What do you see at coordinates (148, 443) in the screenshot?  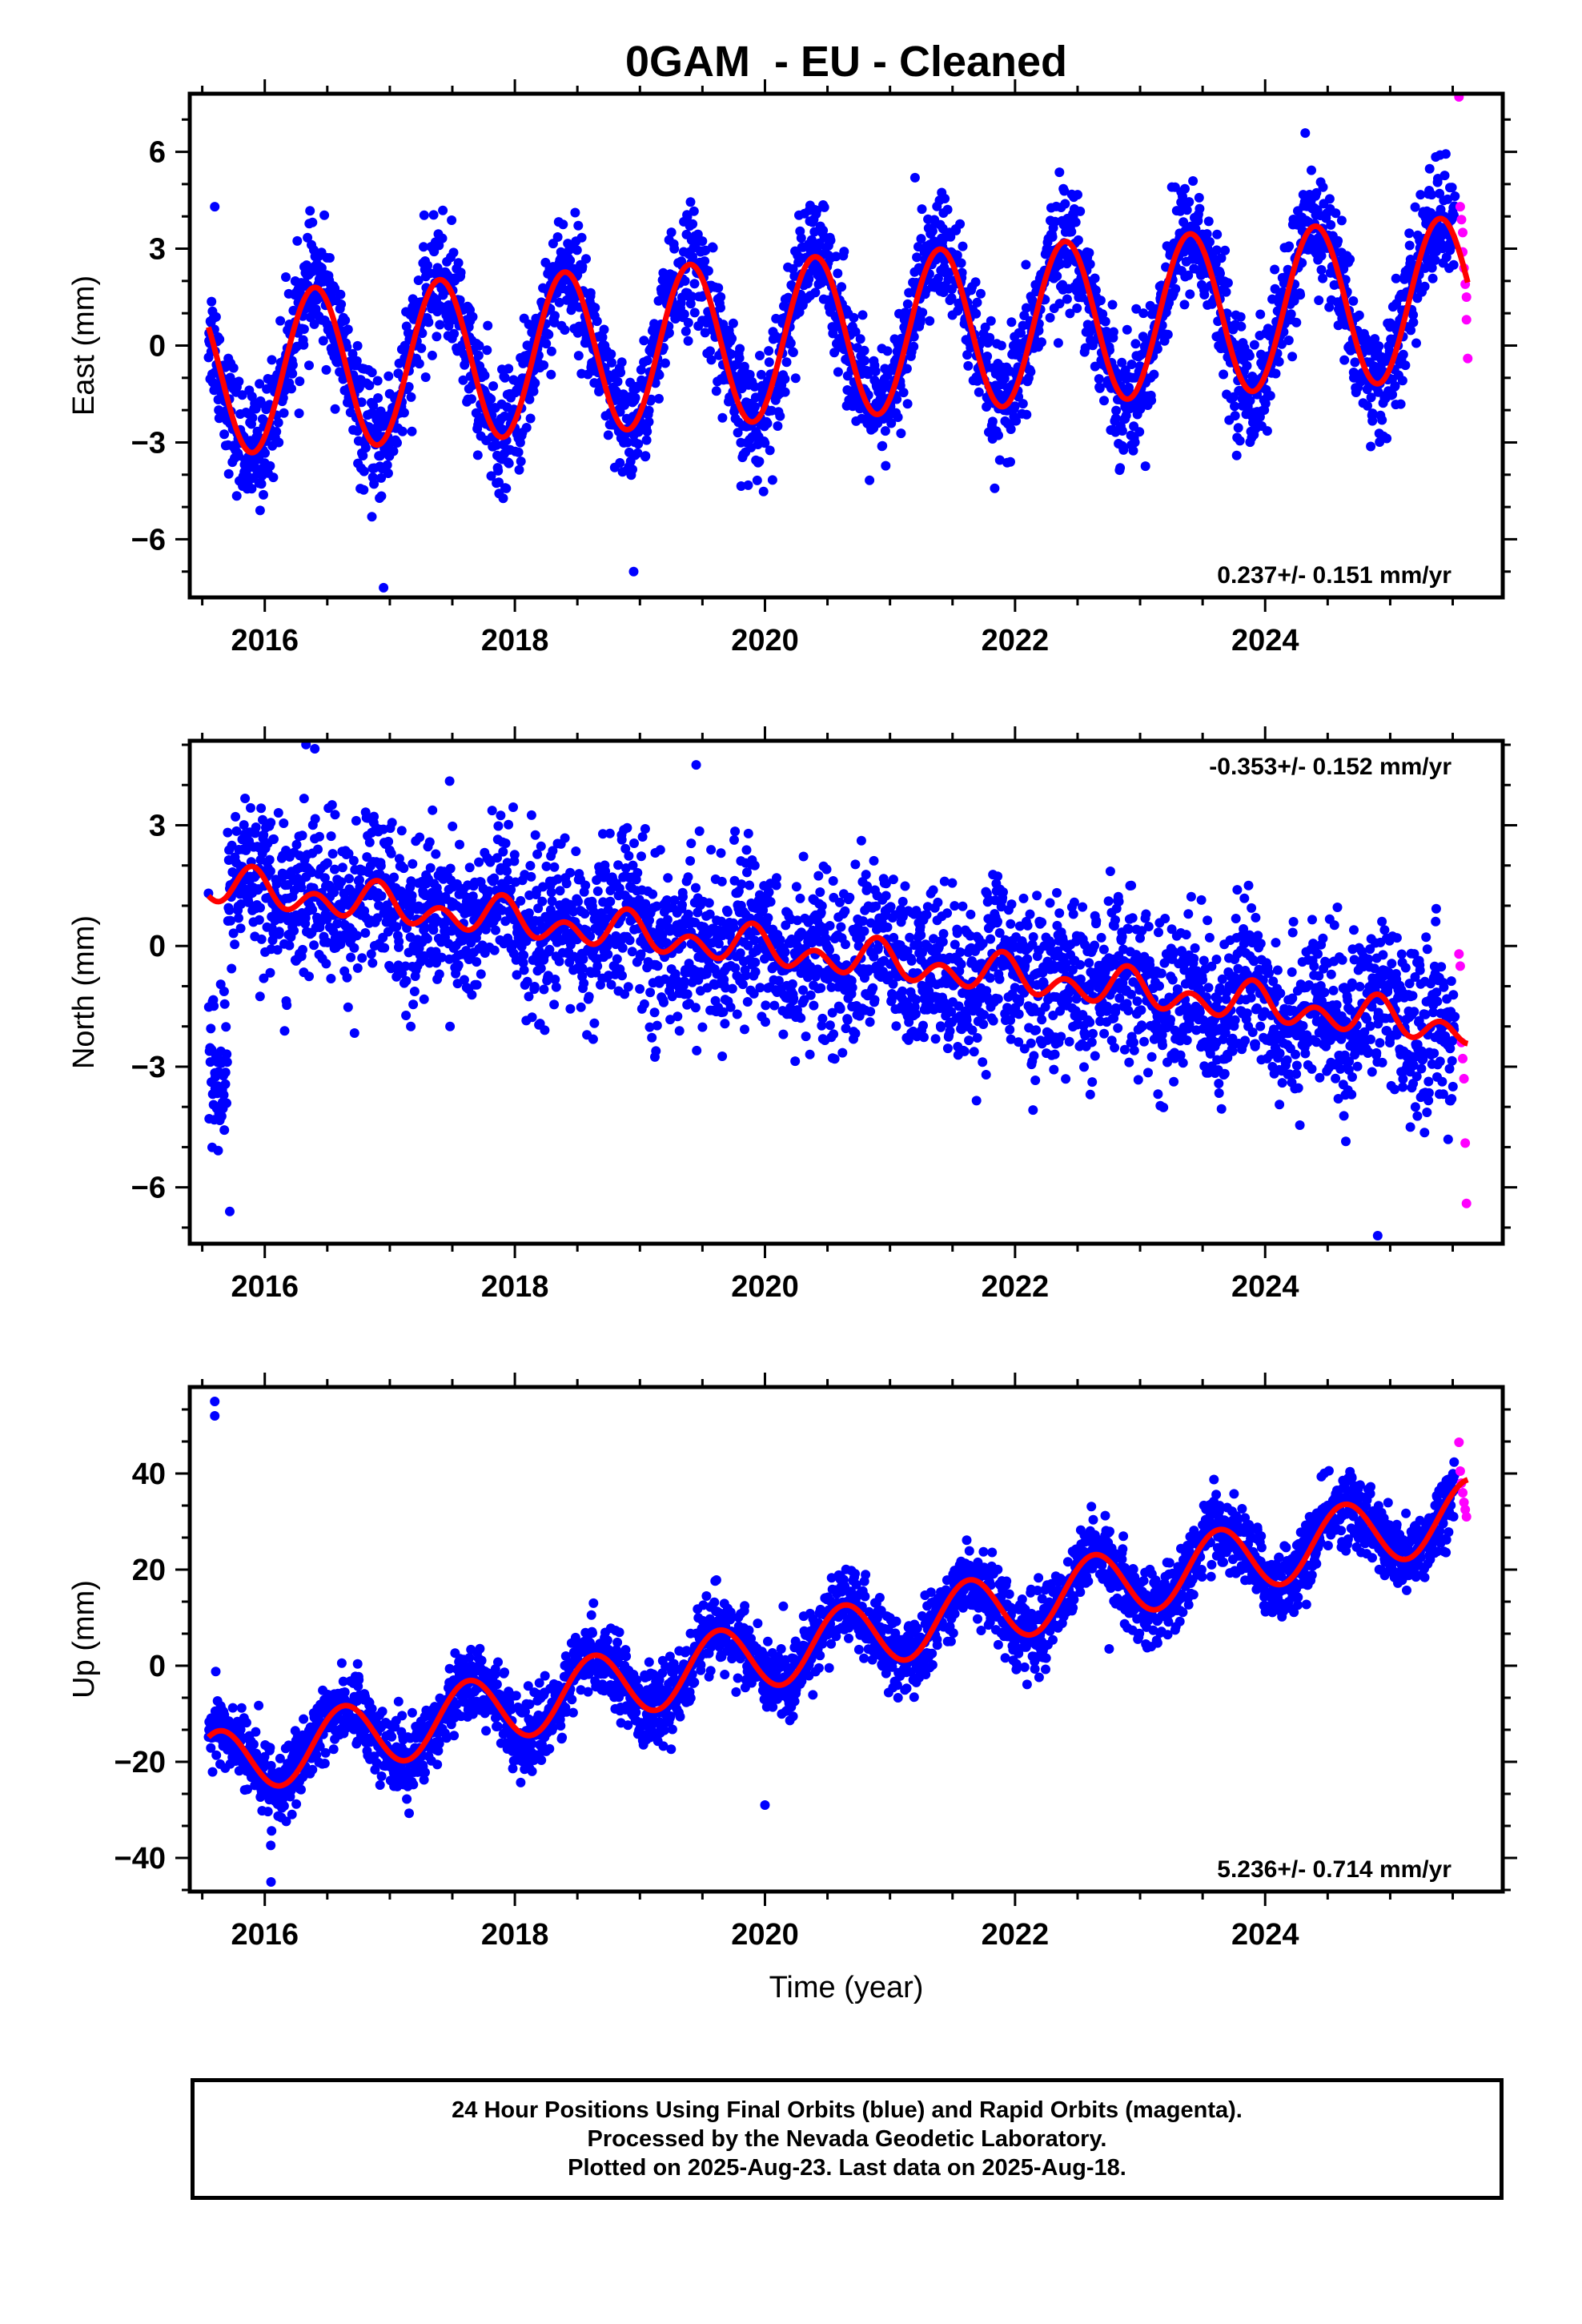 I see `y-tick-label: −3` at bounding box center [148, 443].